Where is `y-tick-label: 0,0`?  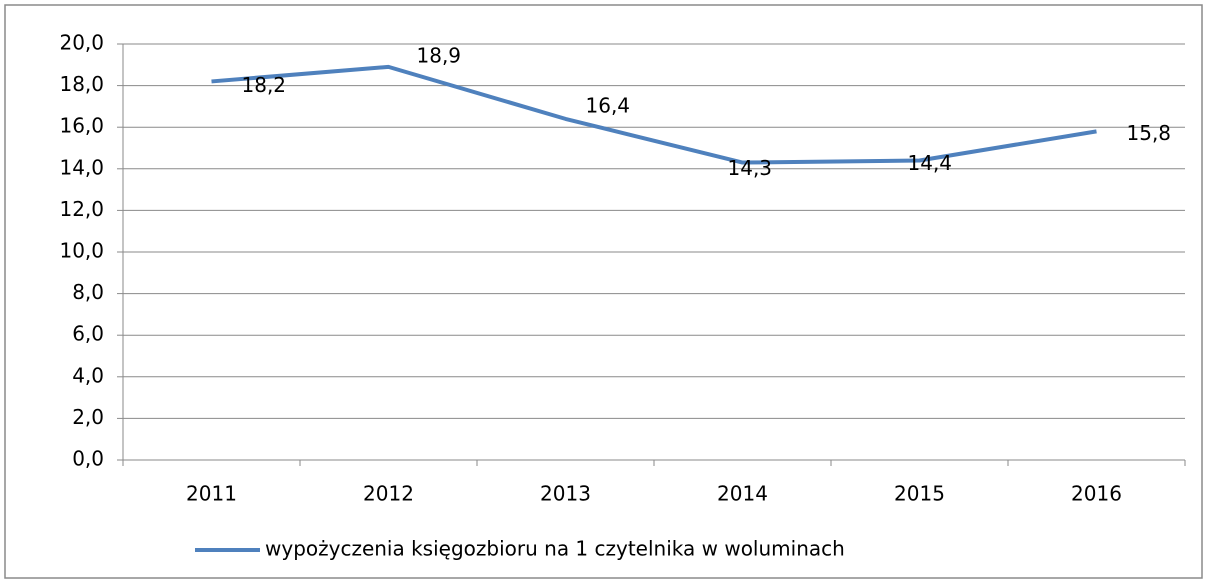 y-tick-label: 0,0 is located at coordinates (88, 459).